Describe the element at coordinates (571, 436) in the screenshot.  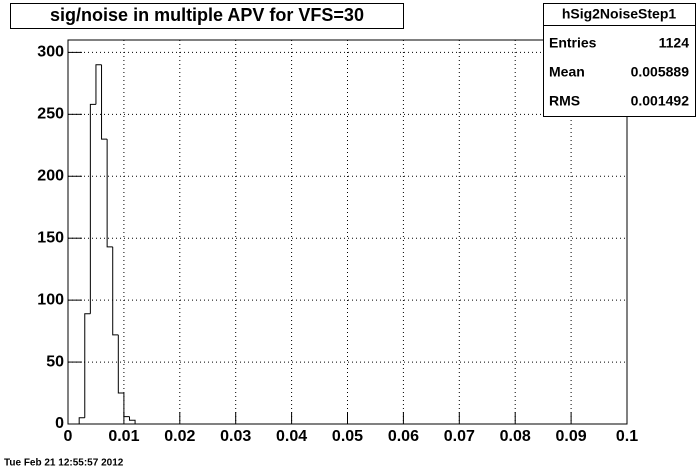
I see `x-tick-label: 0.09` at that location.